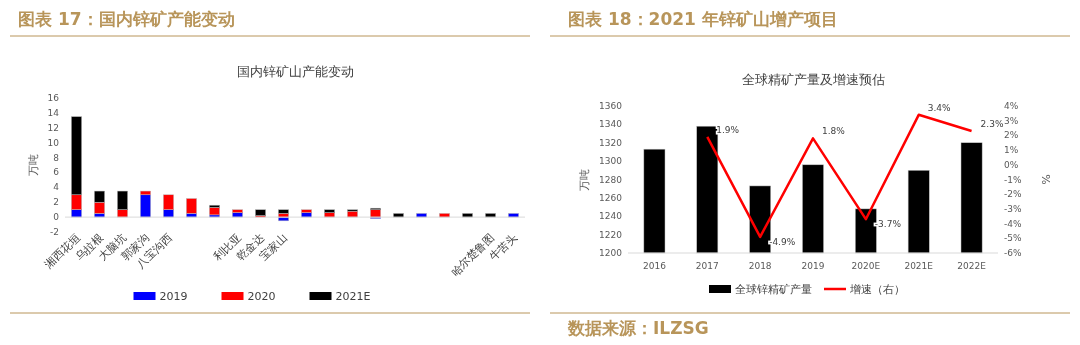 The image size is (1080, 345). I want to click on y2-tick-label: -4%, so click(1013, 223).